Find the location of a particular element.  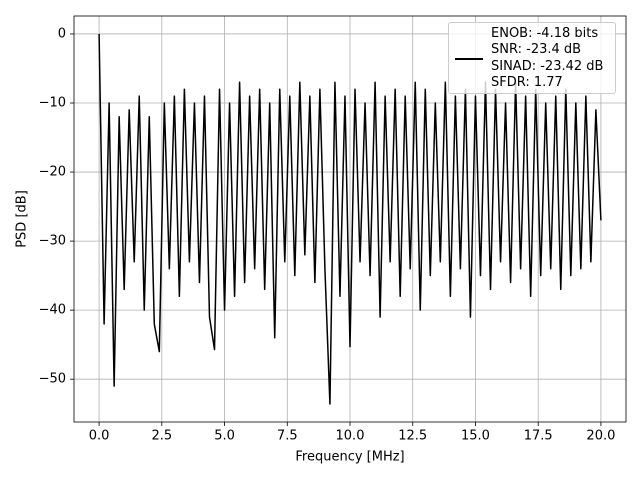

x-tick-label: 17.5 is located at coordinates (538, 436).